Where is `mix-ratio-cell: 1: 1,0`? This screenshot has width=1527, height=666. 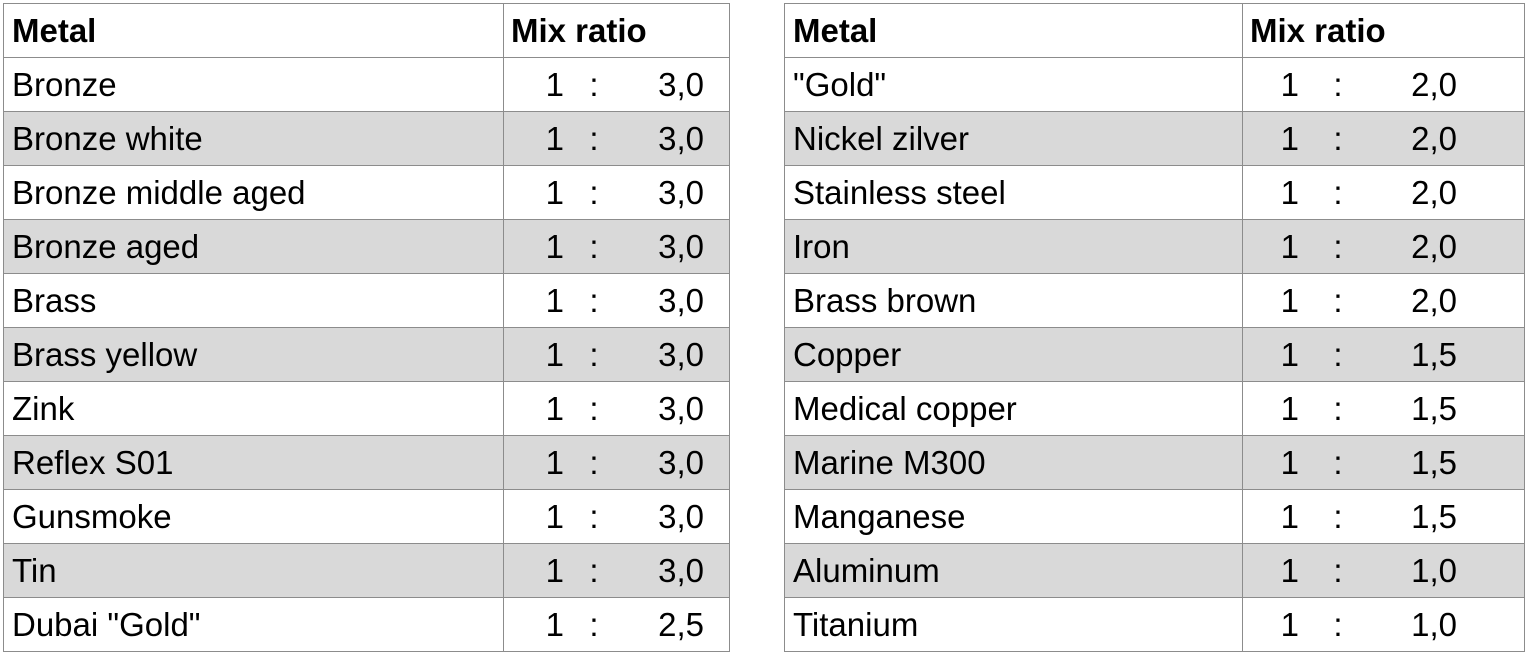 mix-ratio-cell: 1: 1,0 is located at coordinates (1383, 624).